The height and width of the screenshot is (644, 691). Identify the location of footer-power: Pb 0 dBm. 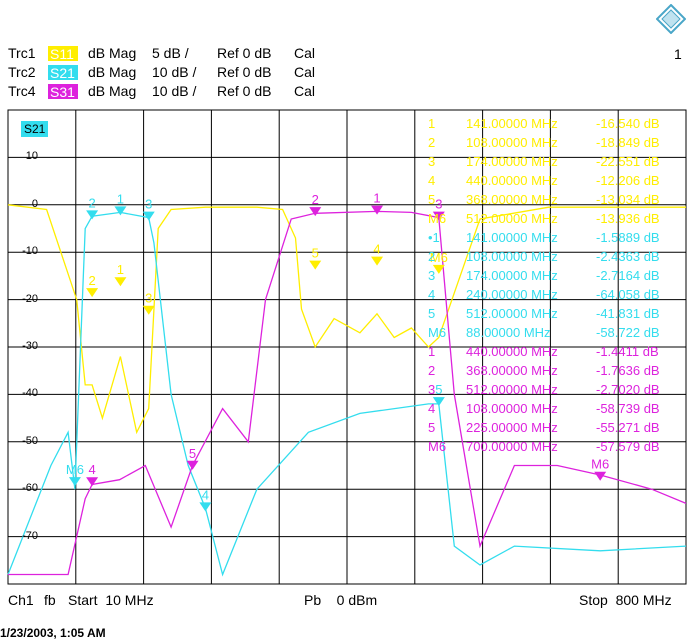
(341, 600).